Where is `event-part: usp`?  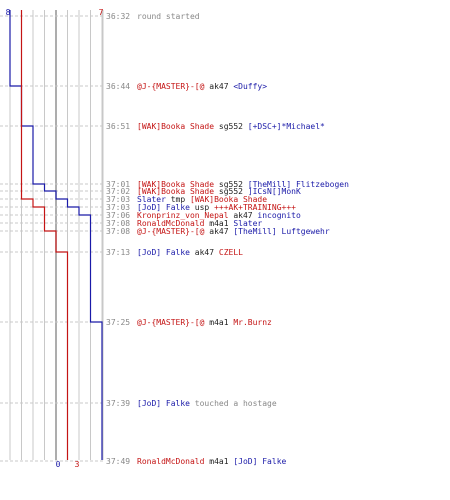 event-part: usp is located at coordinates (202, 207).